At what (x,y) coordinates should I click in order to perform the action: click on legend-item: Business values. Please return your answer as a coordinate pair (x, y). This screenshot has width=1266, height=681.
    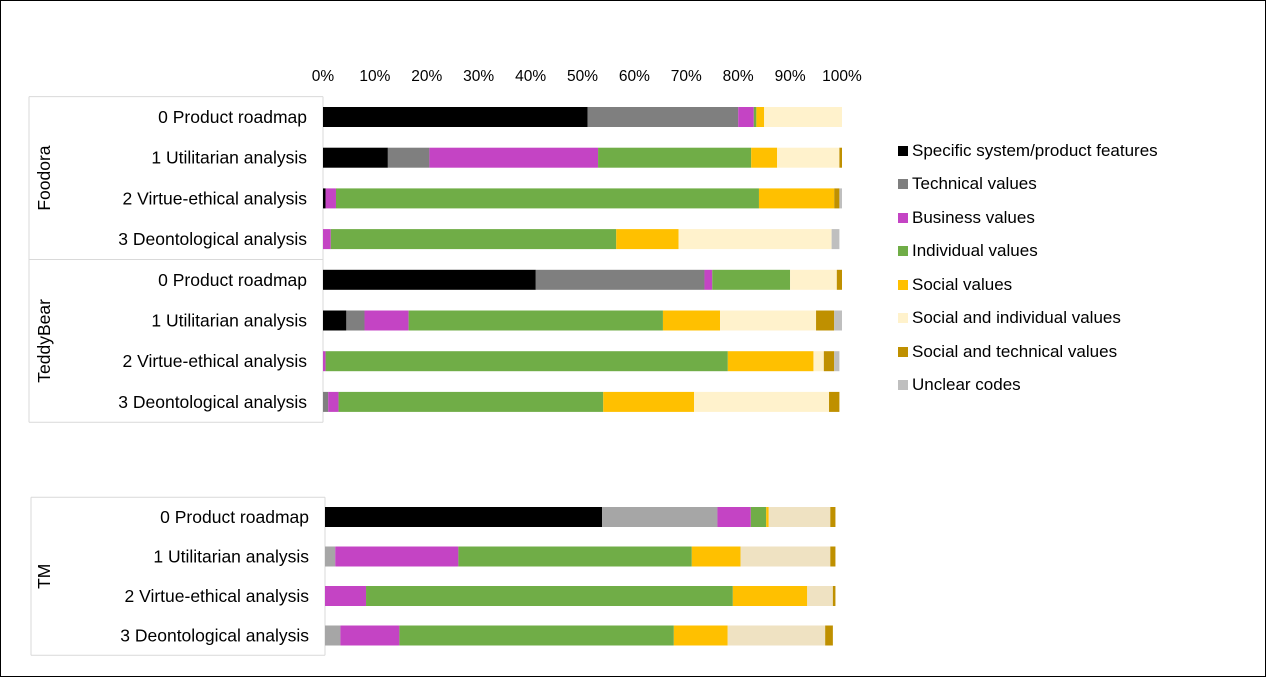
    Looking at the image, I should click on (1028, 218).